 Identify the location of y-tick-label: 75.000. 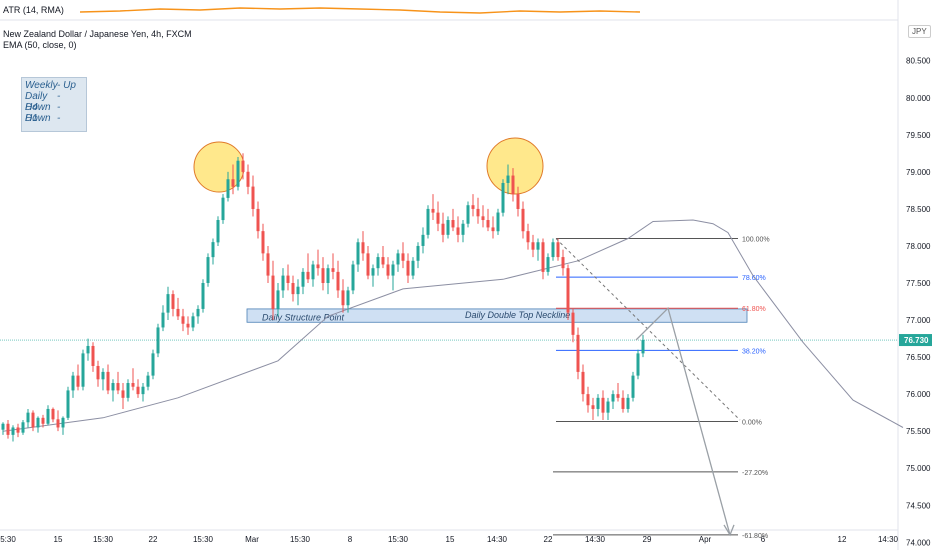
(918, 468).